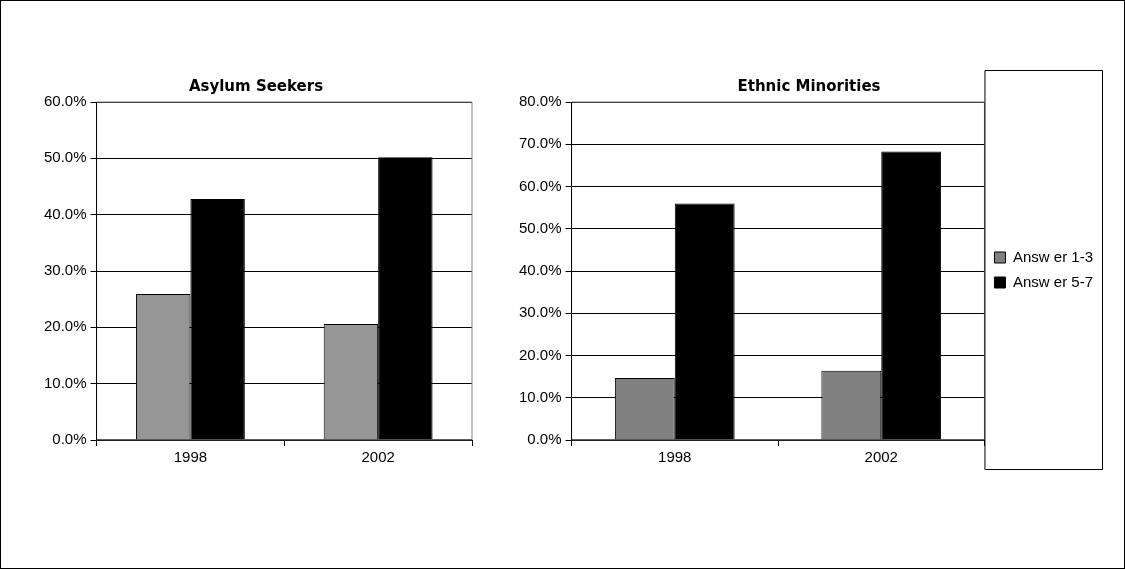  Describe the element at coordinates (540, 143) in the screenshot. I see `y-tick-label: 70.0%` at that location.